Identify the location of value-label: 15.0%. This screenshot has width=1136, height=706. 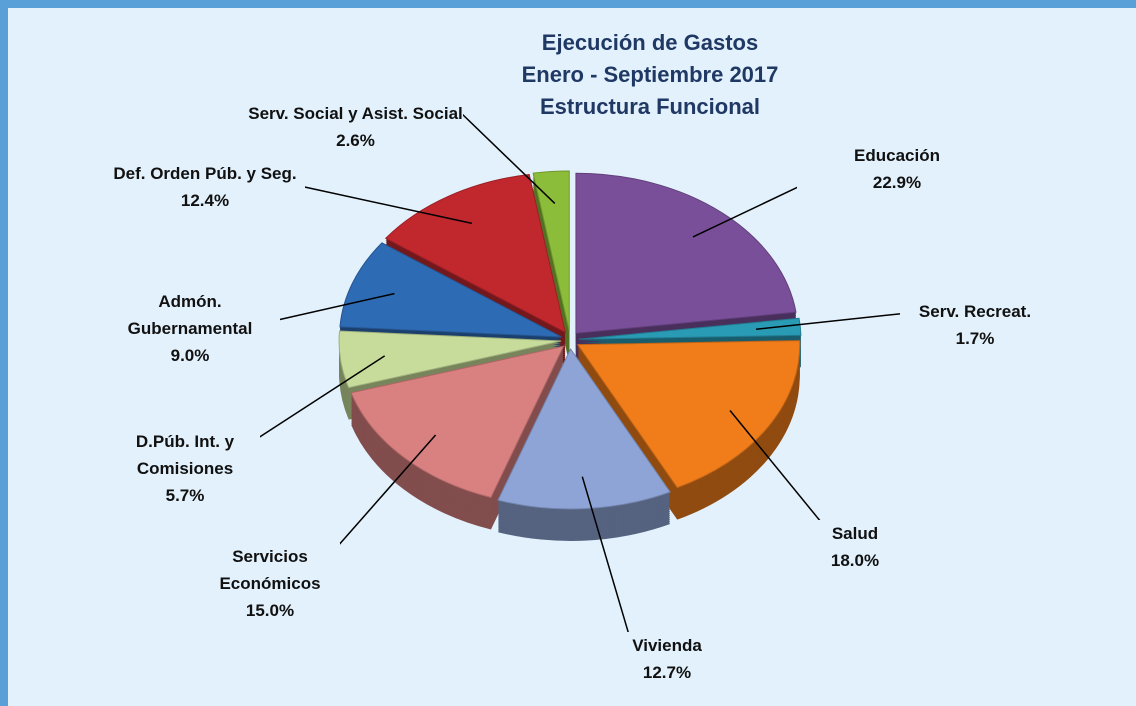
(270, 610).